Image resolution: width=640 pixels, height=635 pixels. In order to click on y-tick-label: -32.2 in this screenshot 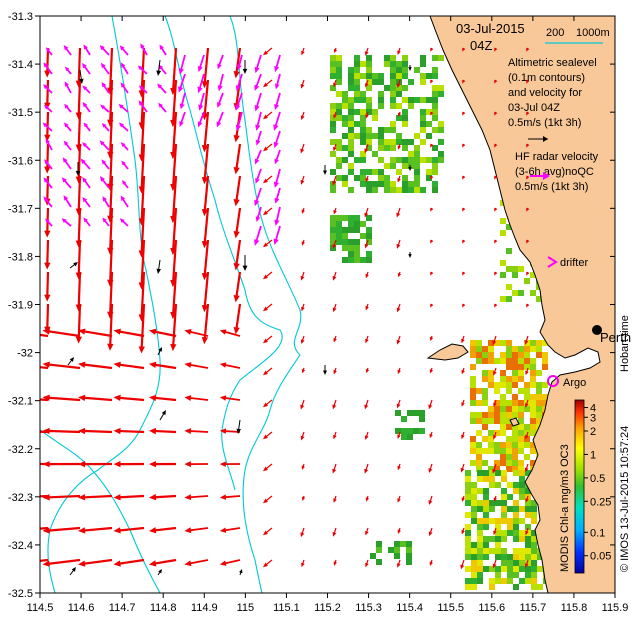, I will do `click(20, 450)`.